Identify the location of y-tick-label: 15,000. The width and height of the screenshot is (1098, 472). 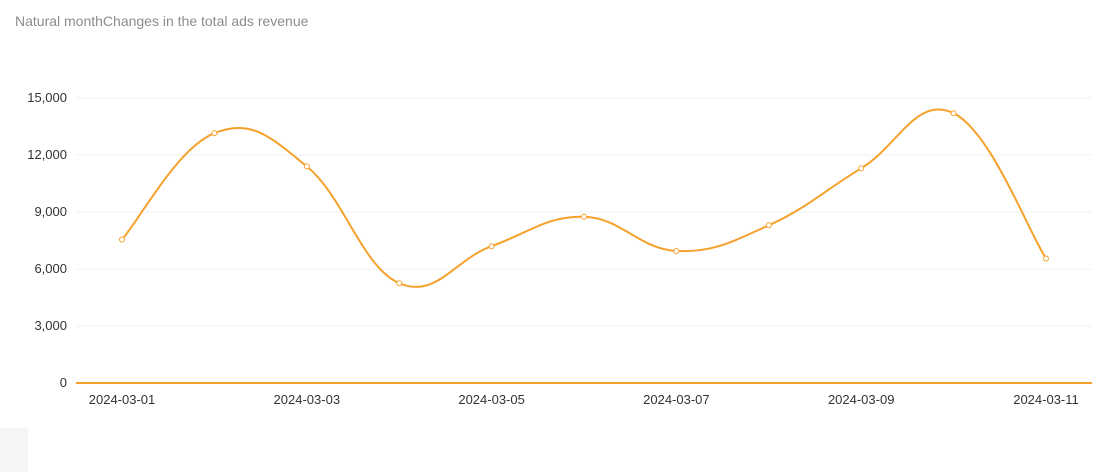
(47, 97).